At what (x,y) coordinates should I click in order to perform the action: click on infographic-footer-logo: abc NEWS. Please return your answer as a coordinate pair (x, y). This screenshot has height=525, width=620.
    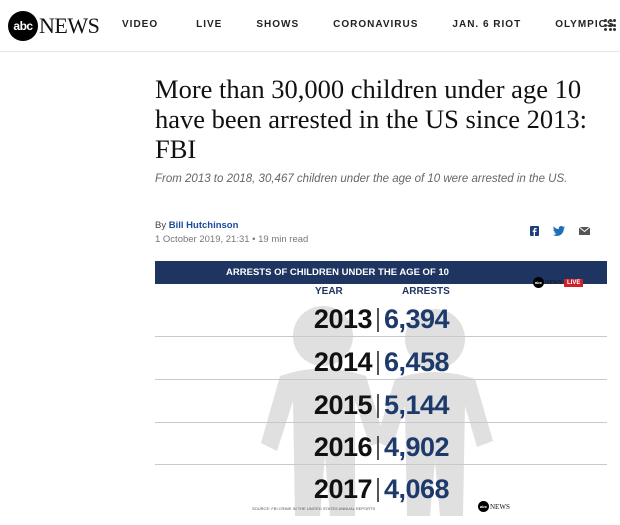
    Looking at the image, I should click on (494, 506).